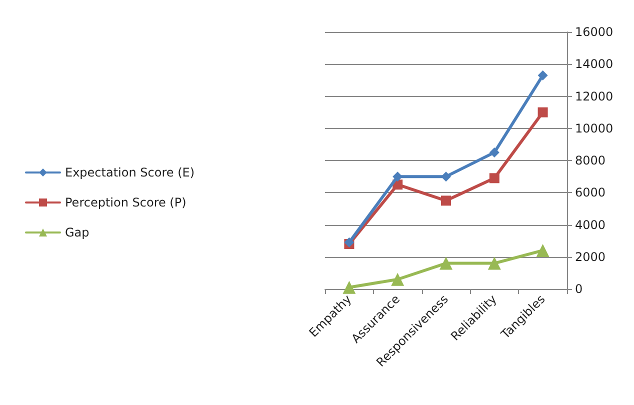 The height and width of the screenshot is (405, 634). What do you see at coordinates (594, 128) in the screenshot?
I see `y-tick-label: 10000` at bounding box center [594, 128].